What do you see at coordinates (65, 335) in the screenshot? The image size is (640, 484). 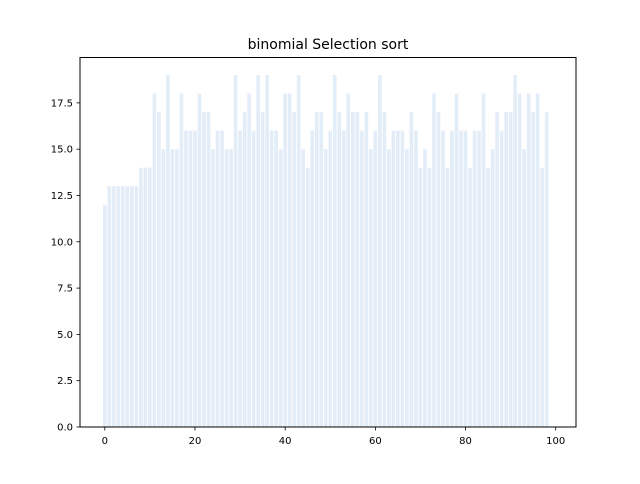 I see `y-tick-label-5: 5.0` at bounding box center [65, 335].